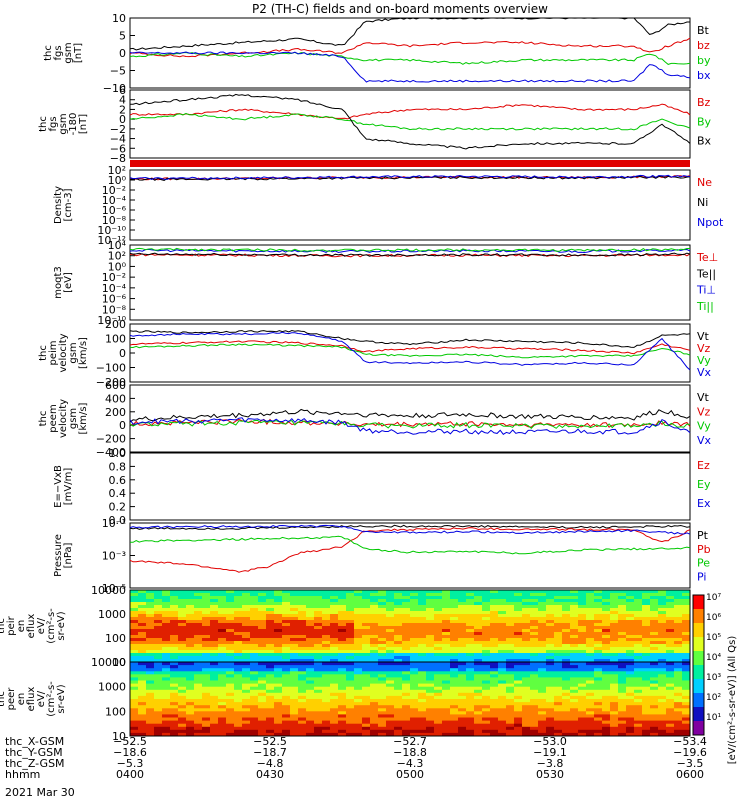 This screenshot has width=750, height=800. Describe the element at coordinates (68, 204) in the screenshot. I see `label-line: [cm-3]` at that location.